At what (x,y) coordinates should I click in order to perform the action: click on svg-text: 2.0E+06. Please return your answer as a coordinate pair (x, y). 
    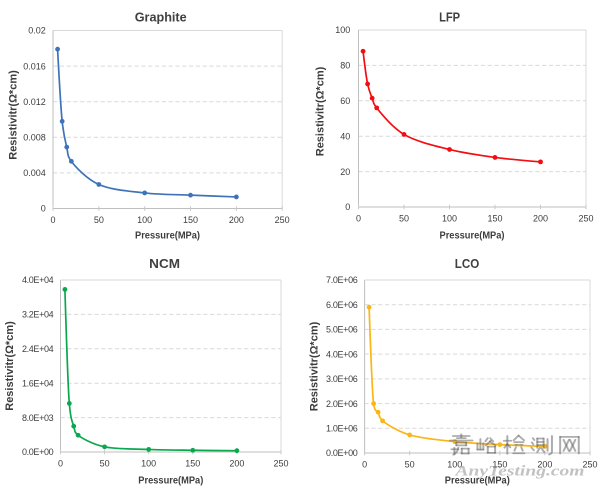
    Looking at the image, I should click on (342, 404).